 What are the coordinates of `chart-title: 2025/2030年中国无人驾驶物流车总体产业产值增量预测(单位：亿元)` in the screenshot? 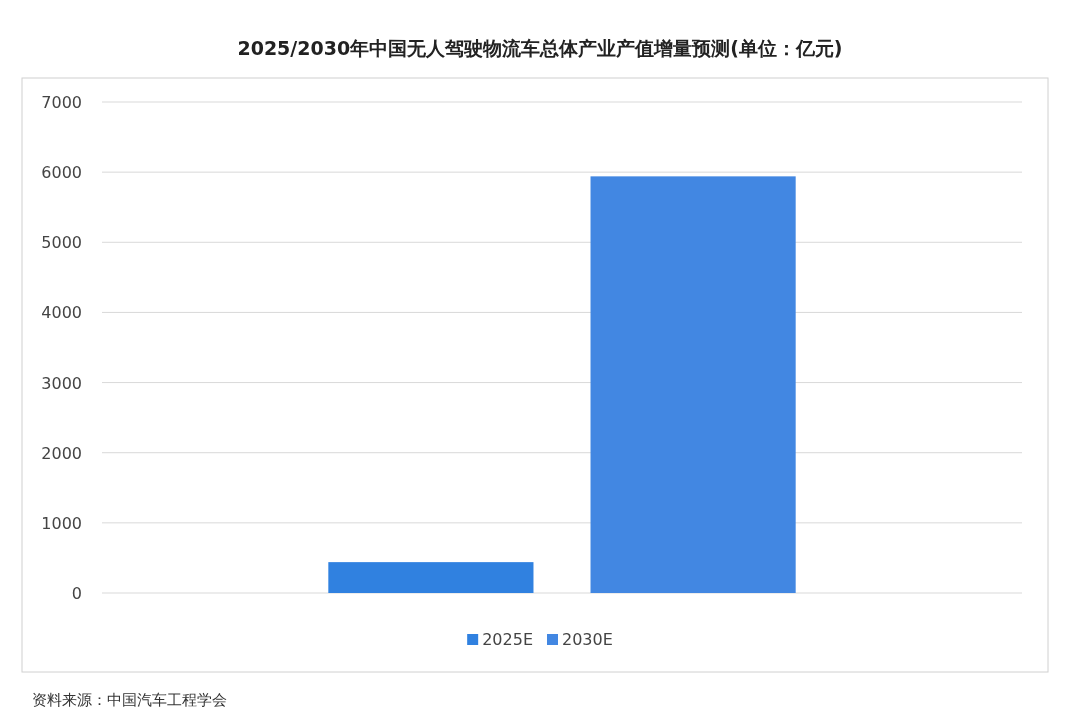 It's located at (540, 48).